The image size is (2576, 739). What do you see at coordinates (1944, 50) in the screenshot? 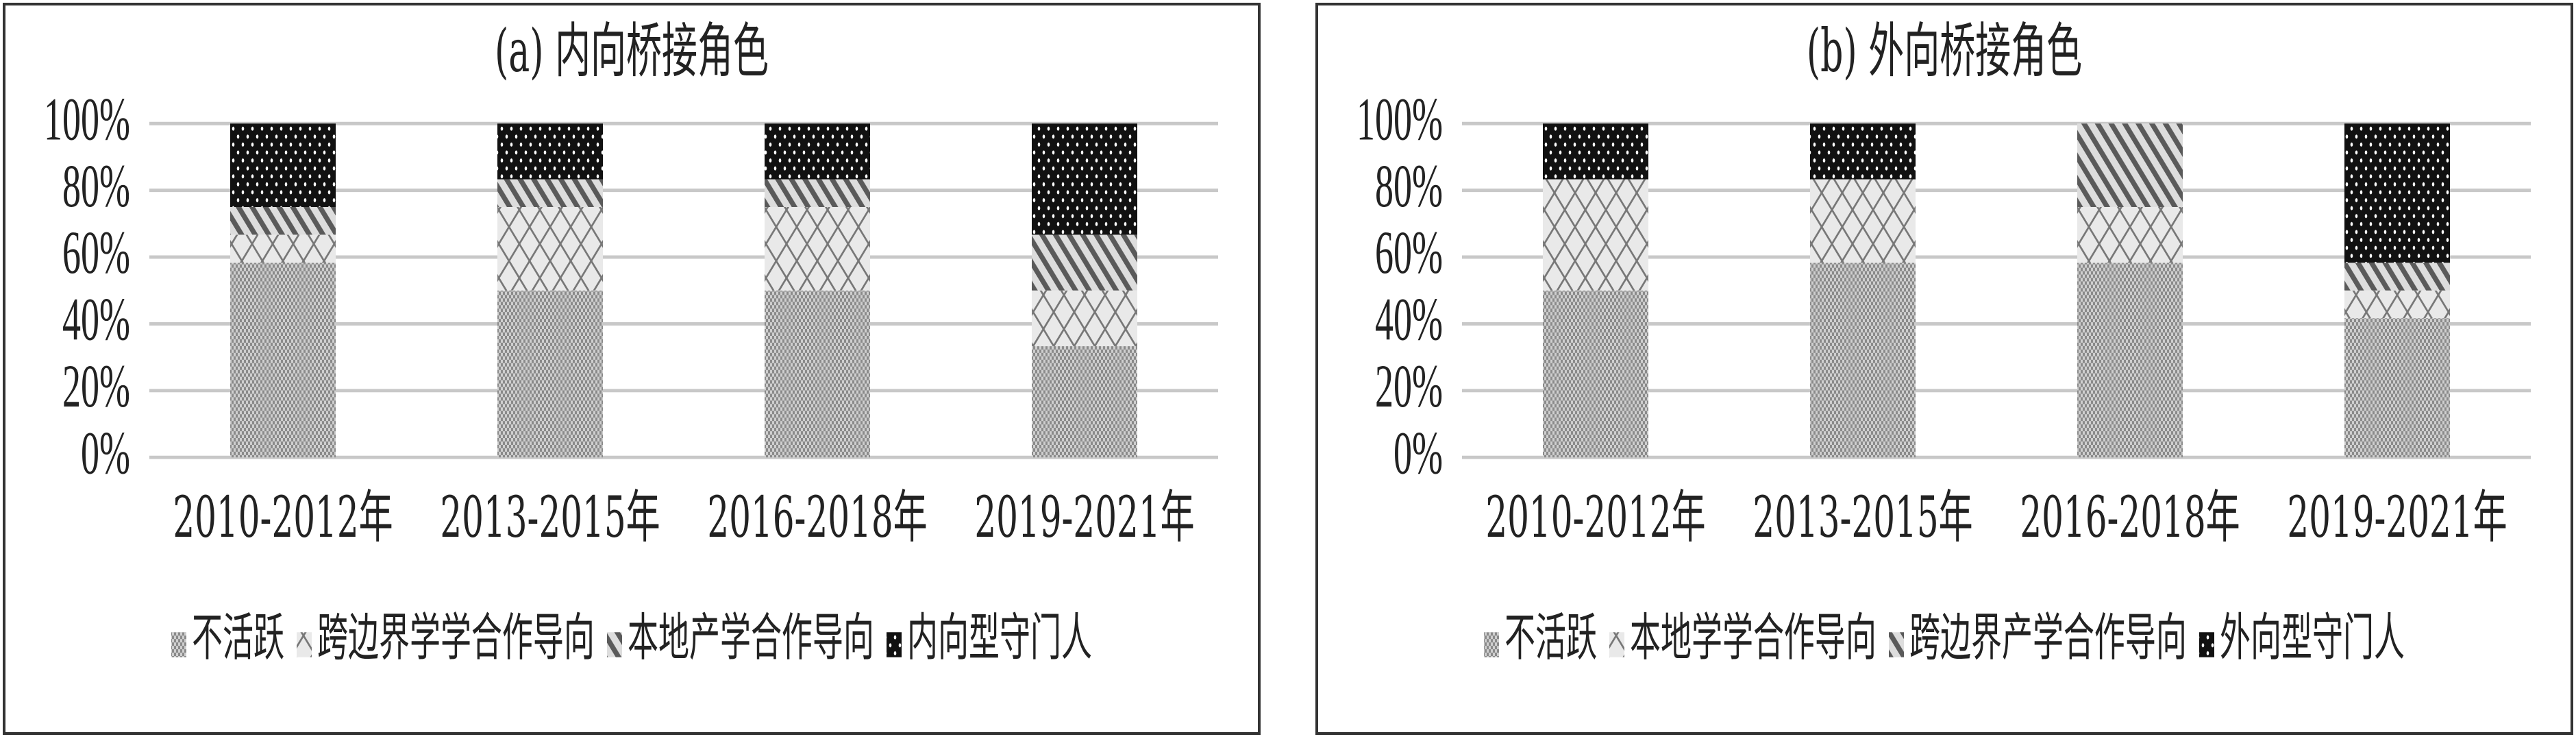
I see `chart-title: (b) 外向桥接角色` at bounding box center [1944, 50].